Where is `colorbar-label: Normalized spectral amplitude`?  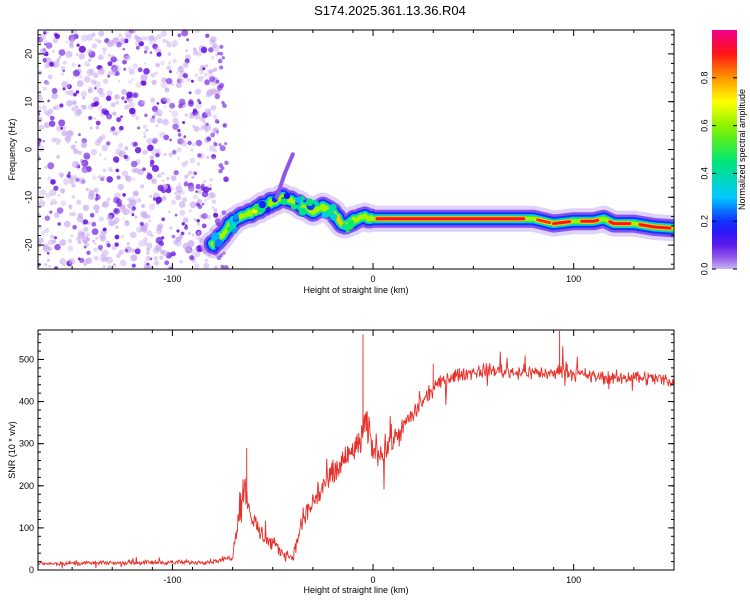
colorbar-label: Normalized spectral amplitude is located at coordinates (742, 149).